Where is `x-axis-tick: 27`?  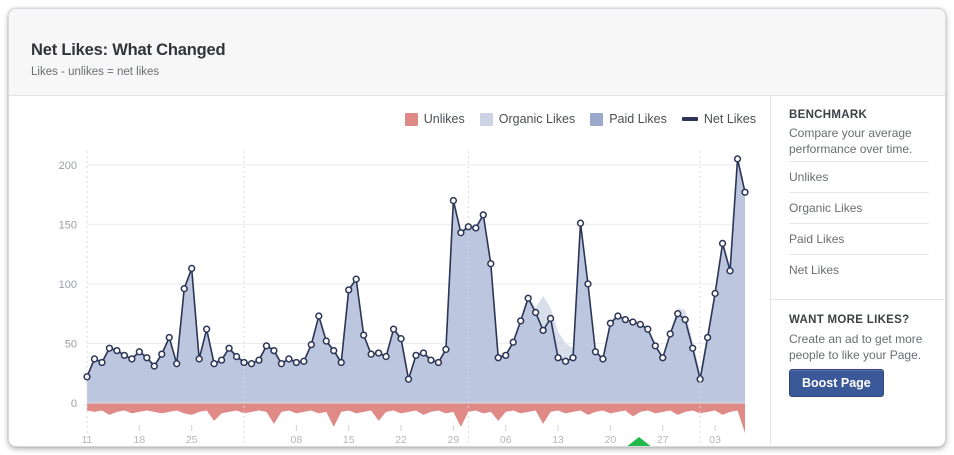
x-axis-tick: 27 is located at coordinates (663, 439).